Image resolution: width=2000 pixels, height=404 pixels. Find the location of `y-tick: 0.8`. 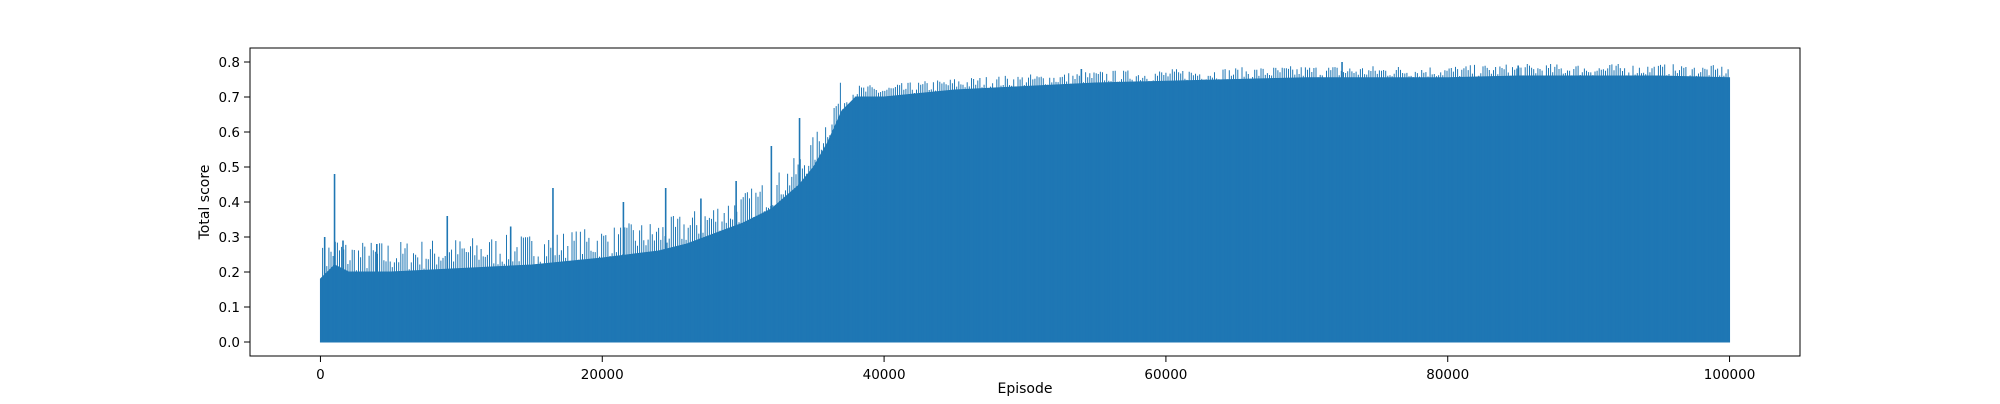

y-tick: 0.8 is located at coordinates (234, 63).